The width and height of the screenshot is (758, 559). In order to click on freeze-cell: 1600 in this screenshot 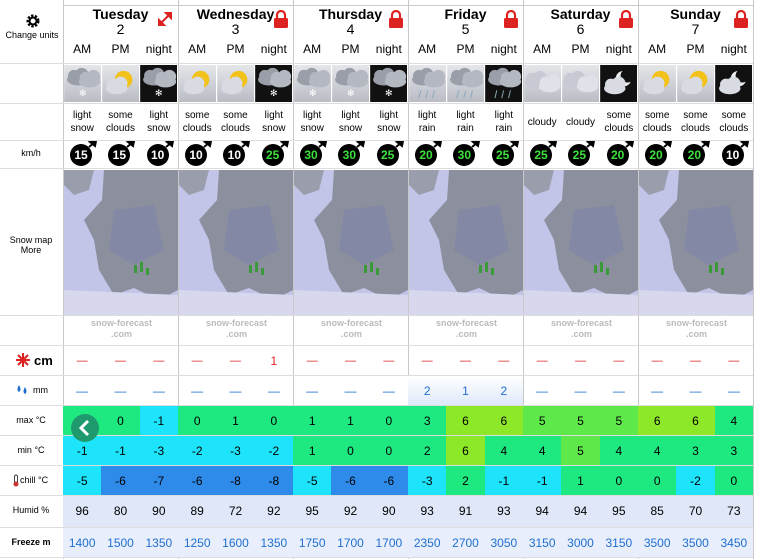, I will do `click(235, 542)`.